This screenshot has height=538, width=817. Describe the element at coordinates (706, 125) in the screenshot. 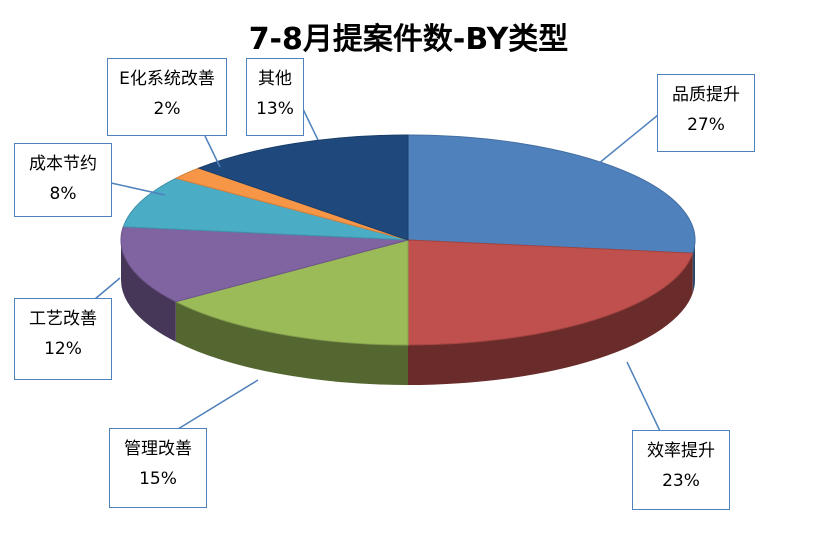

I see `data-label-percent: 27%` at that location.